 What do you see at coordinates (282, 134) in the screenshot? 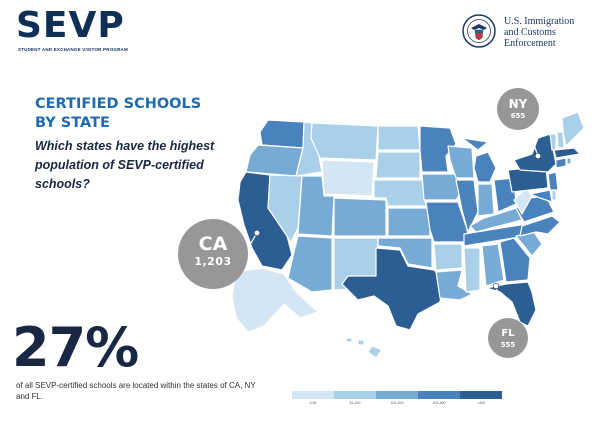
I see `state-wa` at bounding box center [282, 134].